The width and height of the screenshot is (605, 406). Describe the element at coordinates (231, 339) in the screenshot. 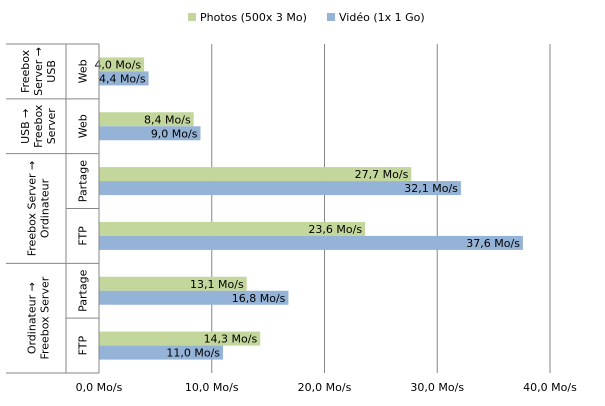

I see `value-label: 14,3 Mo/s` at that location.